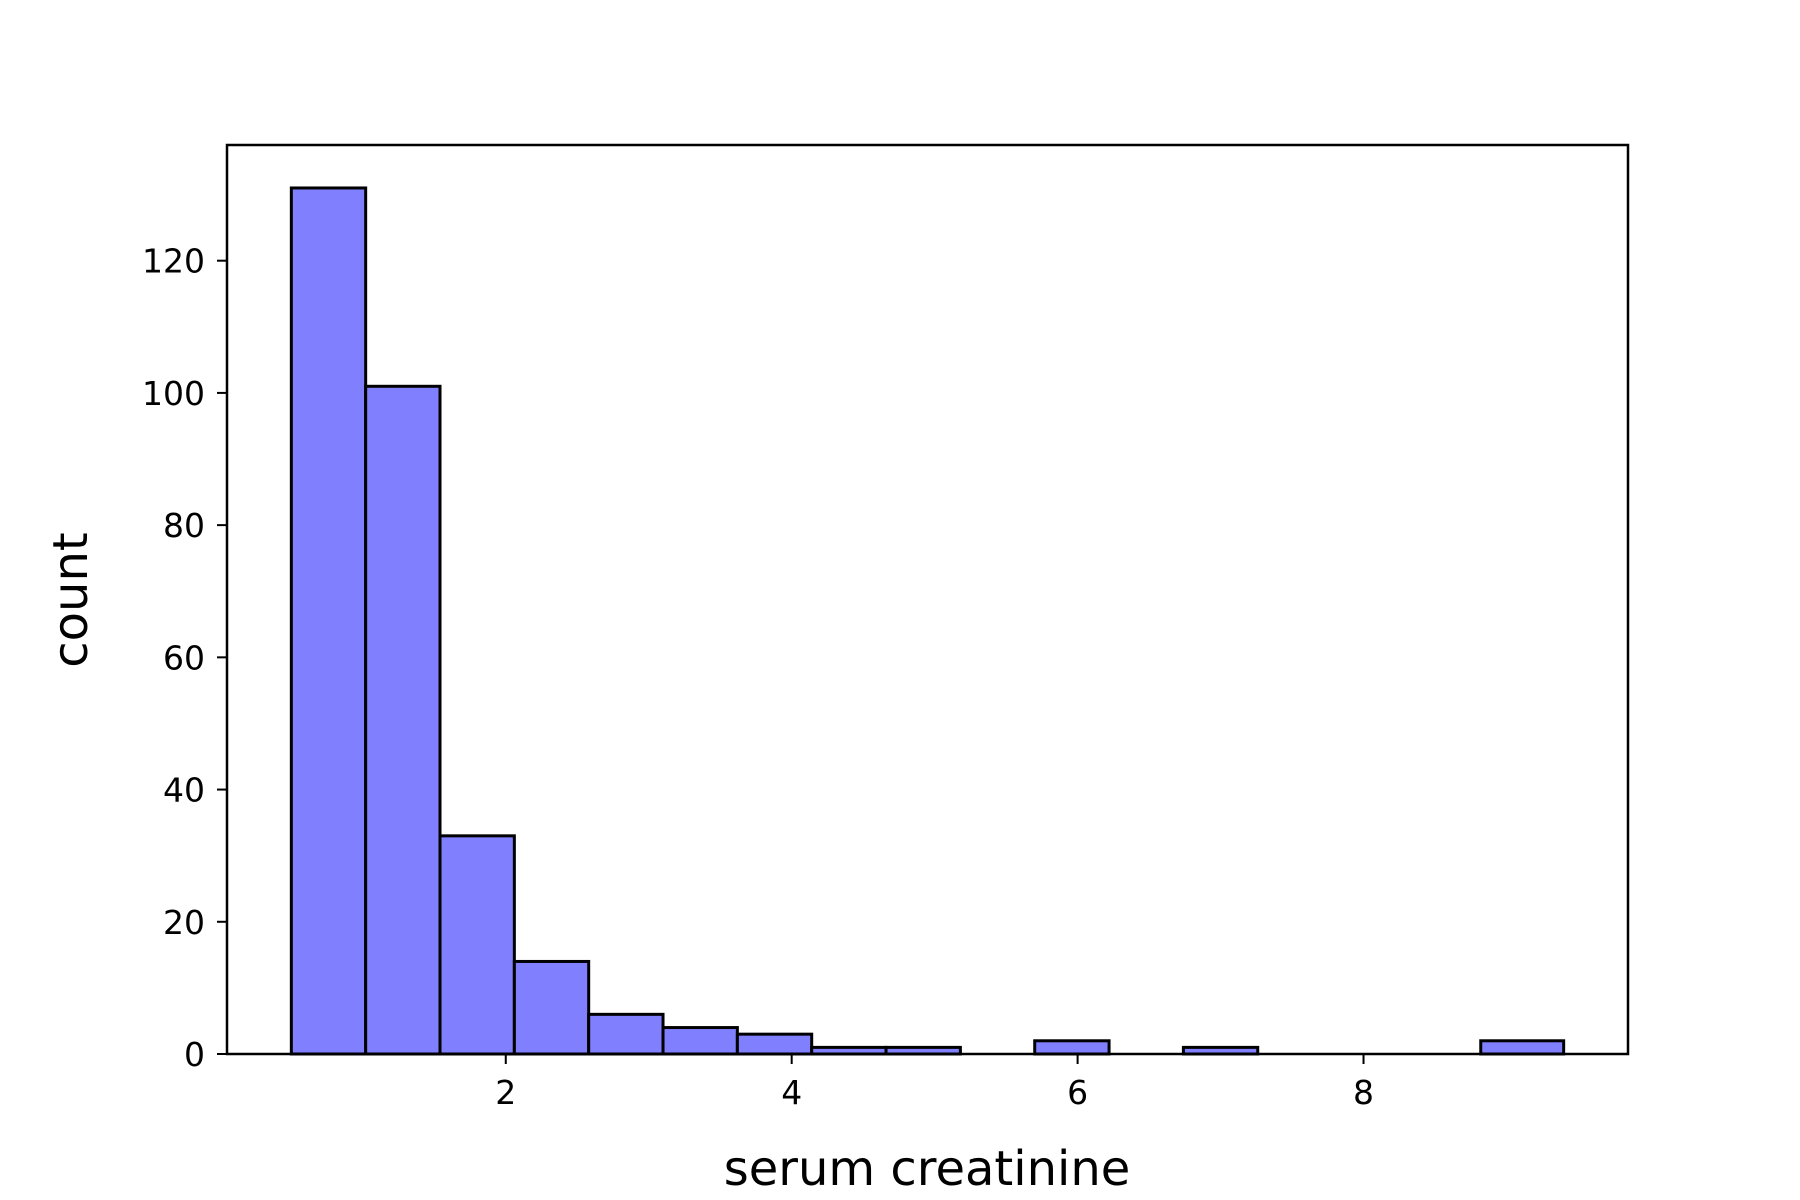 The image size is (1800, 1200). Describe the element at coordinates (184, 922) in the screenshot. I see `y-tick-label: 20` at that location.